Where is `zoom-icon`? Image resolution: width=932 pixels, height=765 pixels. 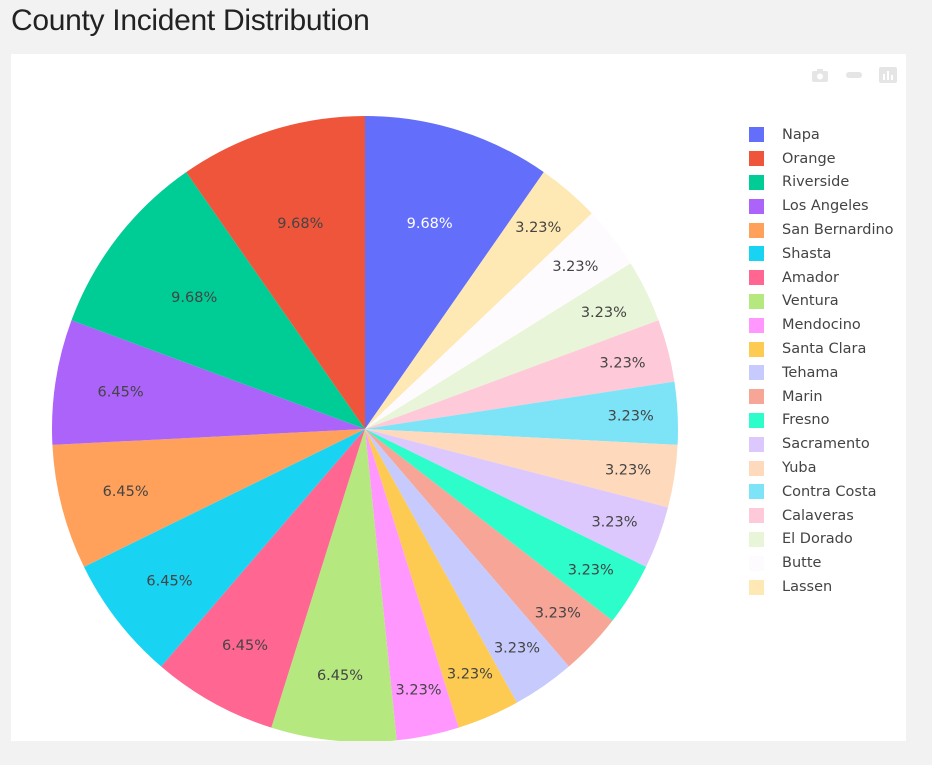 zoom-icon is located at coordinates (854, 75).